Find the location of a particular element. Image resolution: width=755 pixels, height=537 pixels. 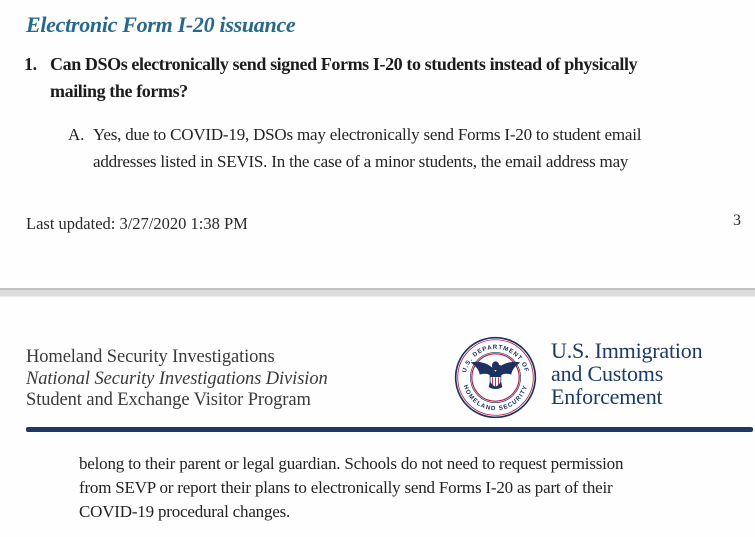

wordmark-line: U.S. Immigration is located at coordinates (627, 350).